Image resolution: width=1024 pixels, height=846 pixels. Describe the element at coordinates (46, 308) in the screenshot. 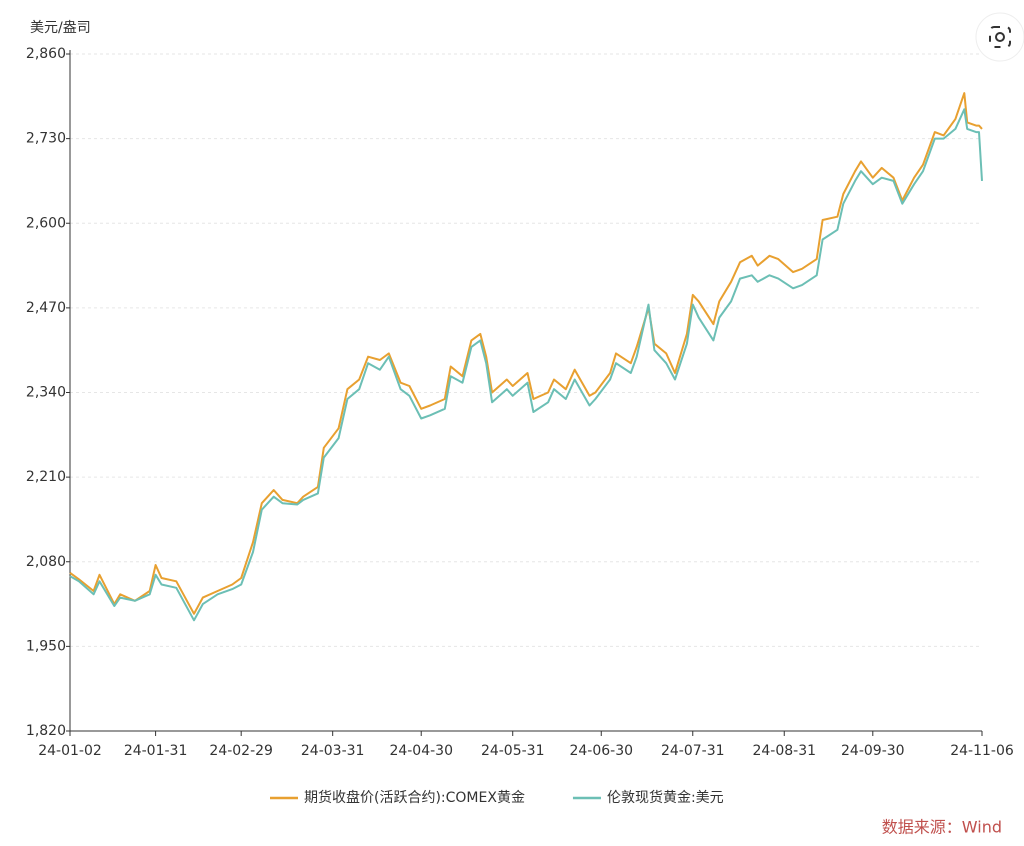

I see `y-tick-label: 2,470` at that location.